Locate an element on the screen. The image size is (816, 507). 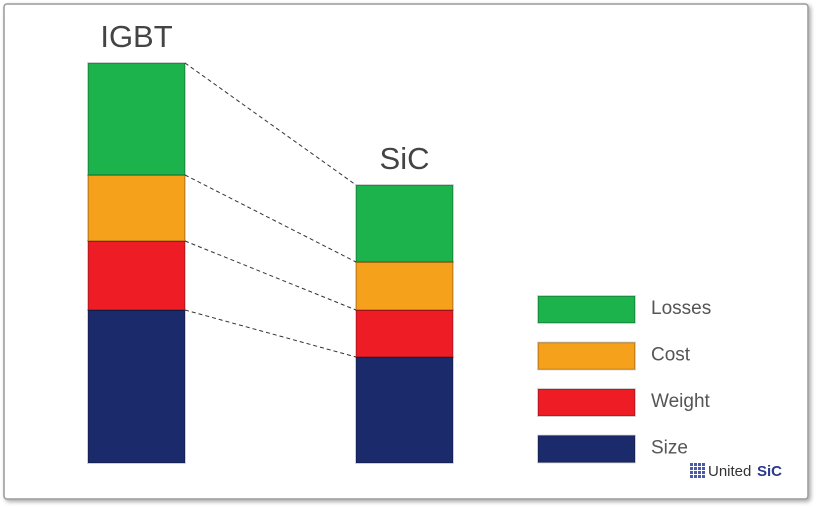
logo-bold: SiC is located at coordinates (769, 471).